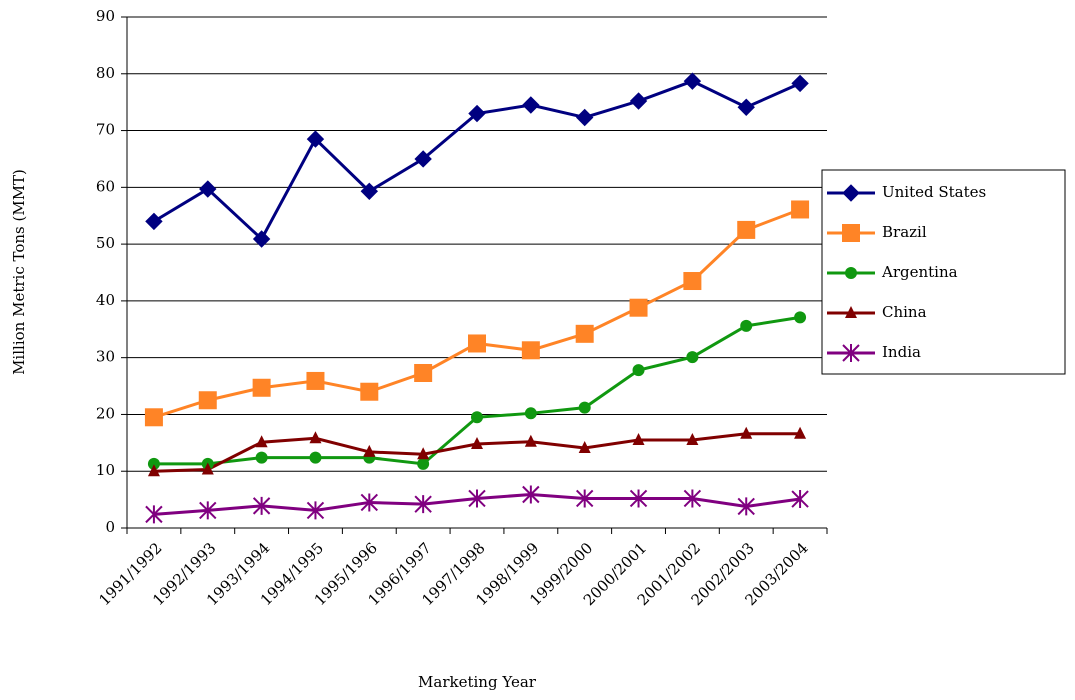 This screenshot has width=1075, height=700. What do you see at coordinates (105, 186) in the screenshot?
I see `y-tick-label: 60` at bounding box center [105, 186].